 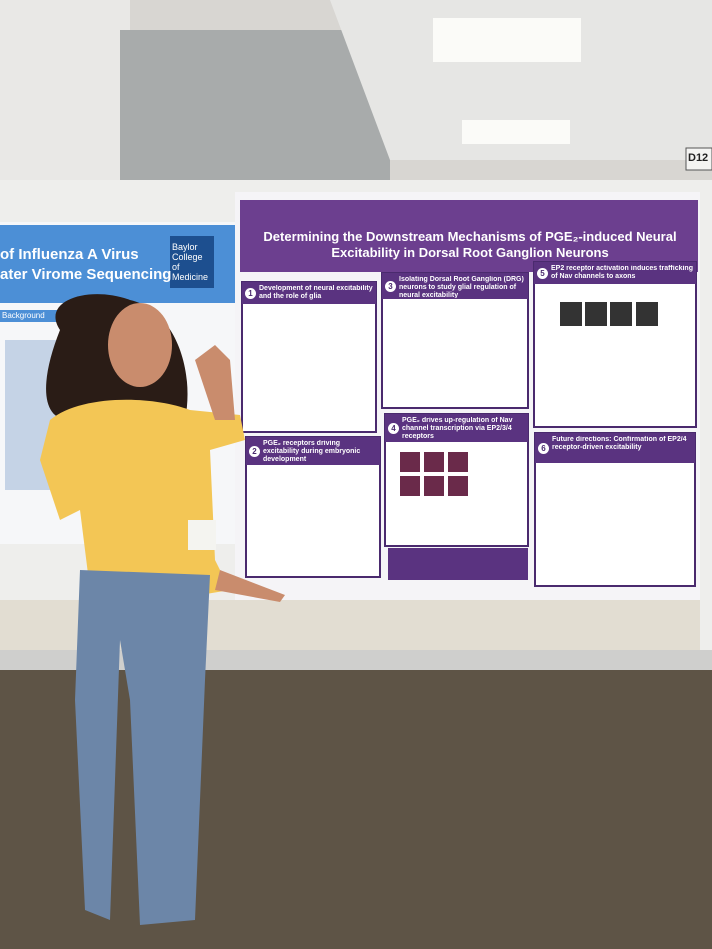 I want to click on panel-number: 5, so click(x=542, y=273).